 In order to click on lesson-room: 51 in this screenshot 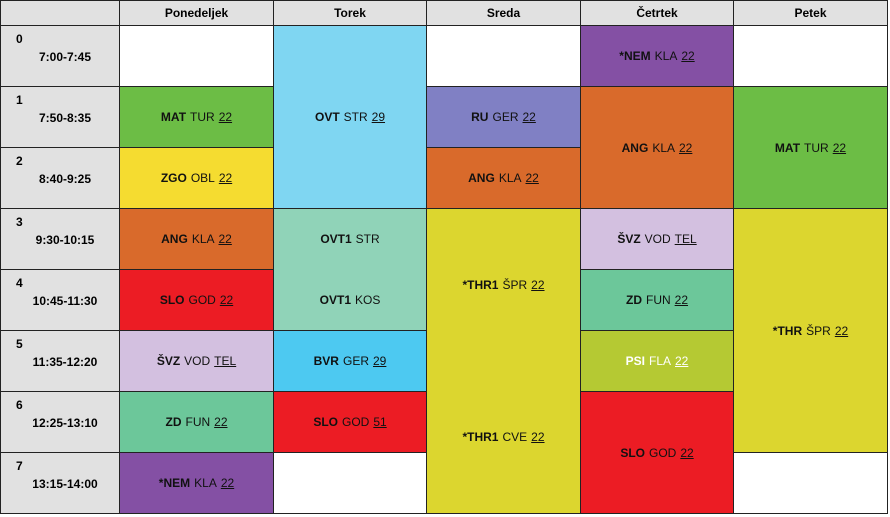, I will do `click(380, 422)`.